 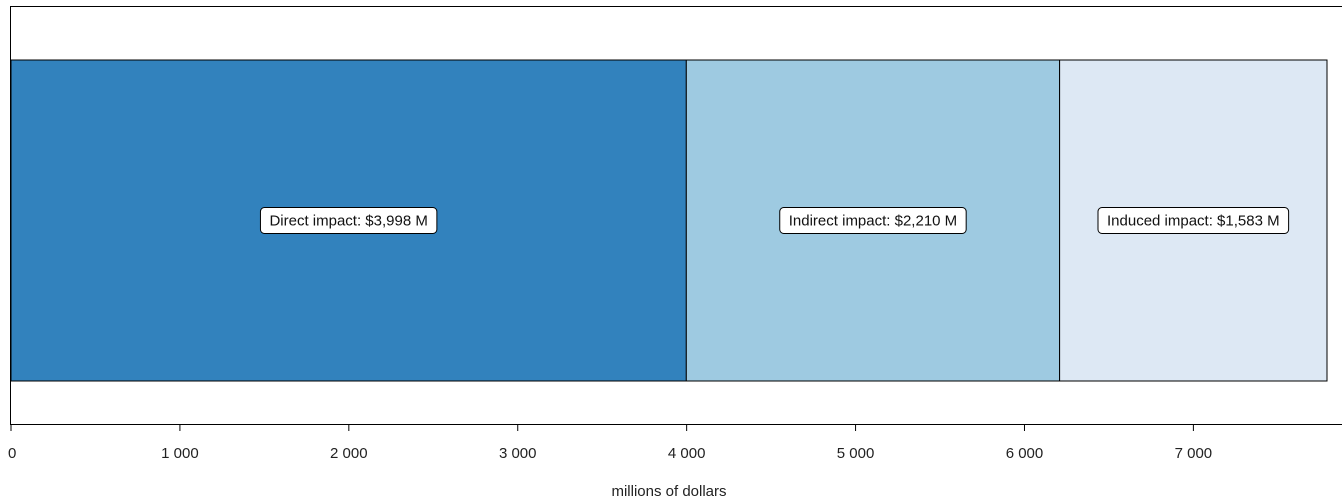 I want to click on data-label-text: Direct impact: $3,998 M, so click(x=348, y=221).